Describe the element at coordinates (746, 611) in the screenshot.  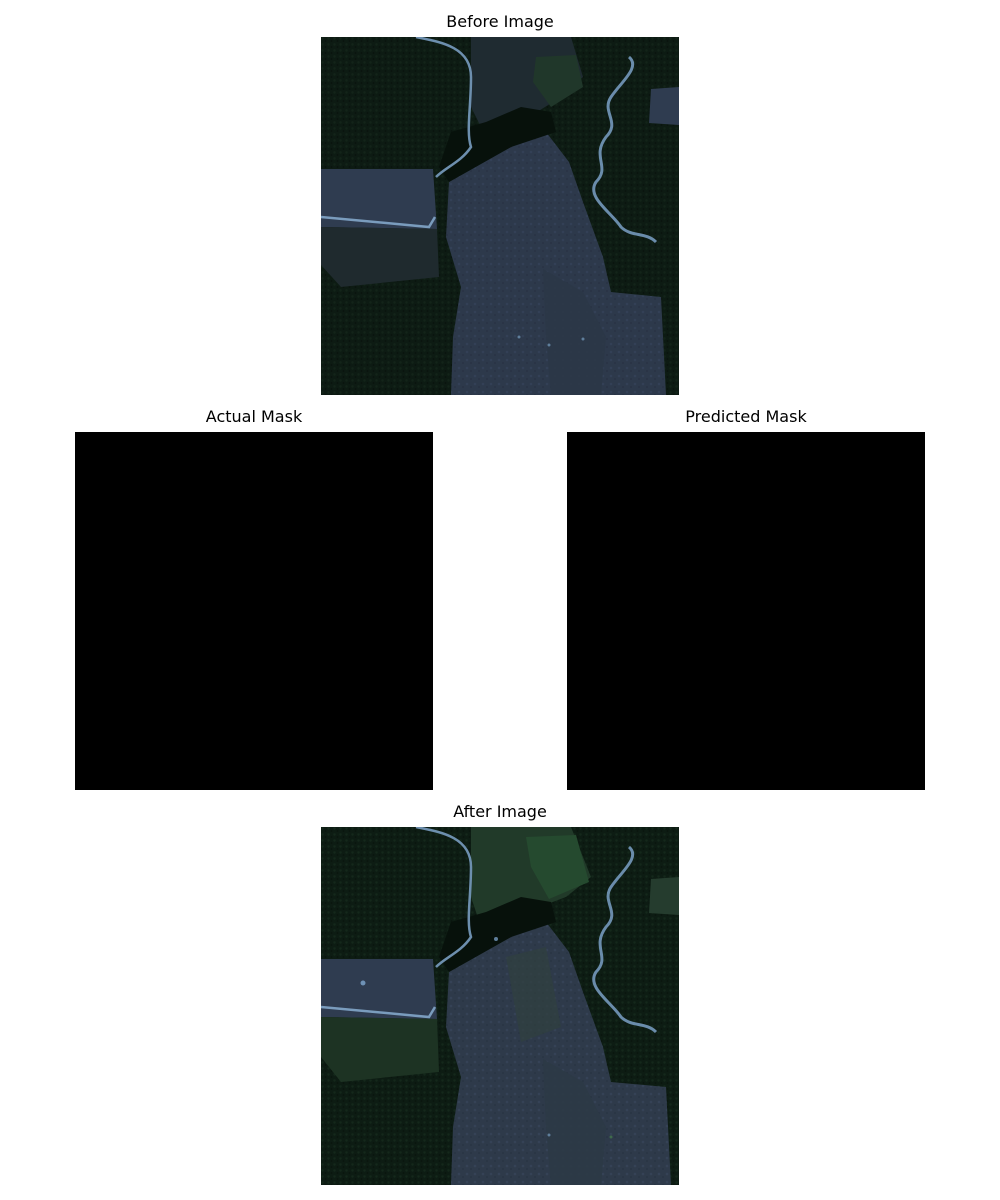
I see `predicted-mask-image` at that location.